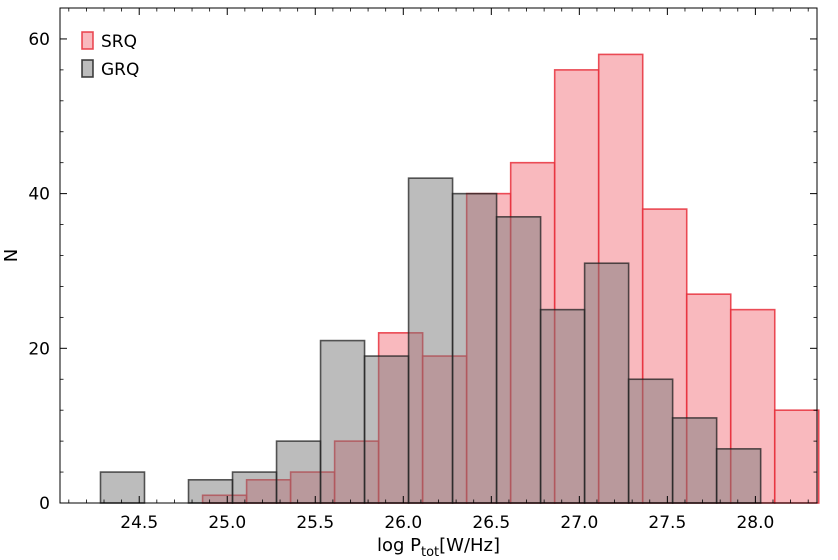 The image size is (838, 560). What do you see at coordinates (430, 552) in the screenshot?
I see `x-axis-label-subscript: tot` at bounding box center [430, 552].